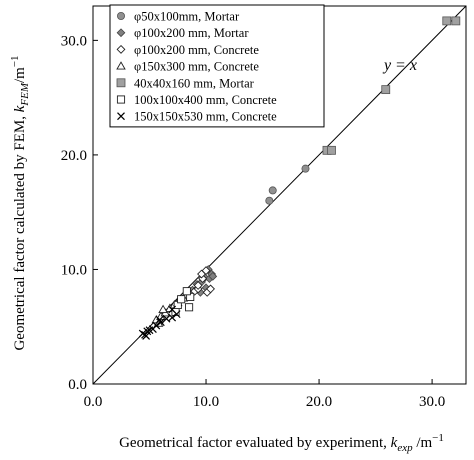 The height and width of the screenshot is (460, 474). I want to click on legend-entry-label: φ100x200 mm, Concrete, so click(196, 50).